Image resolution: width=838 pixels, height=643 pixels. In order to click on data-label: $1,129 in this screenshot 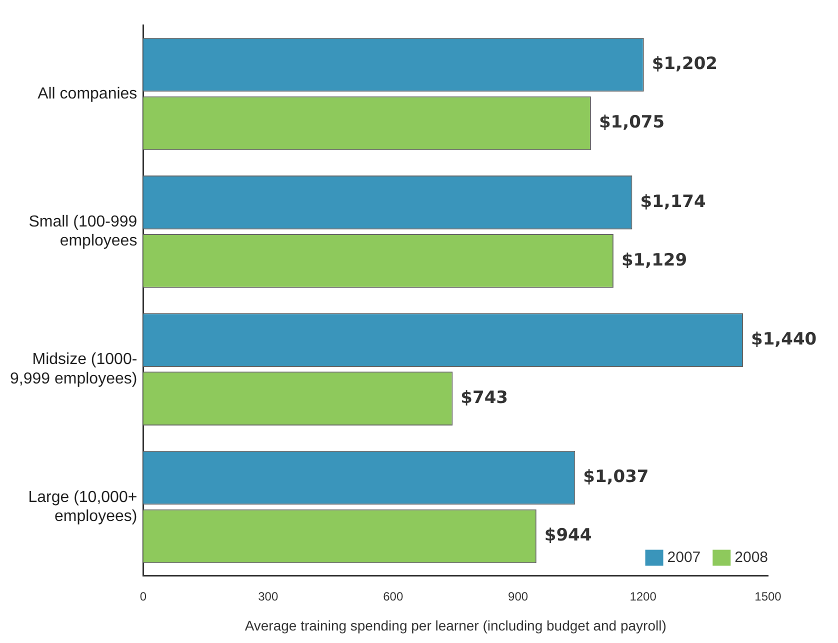, I will do `click(654, 260)`.